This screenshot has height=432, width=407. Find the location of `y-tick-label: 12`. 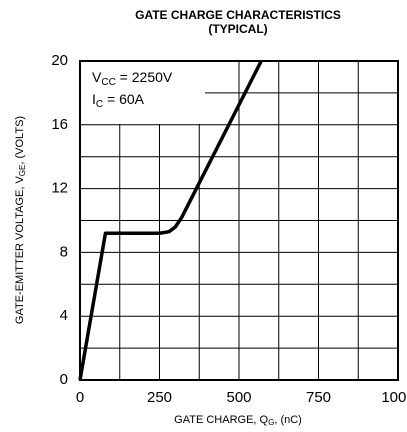

y-tick-label: 12 is located at coordinates (59, 188).